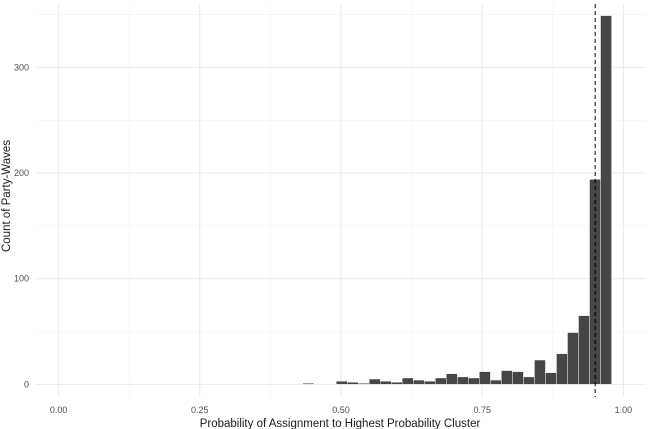 This screenshot has width=648, height=429. What do you see at coordinates (624, 410) in the screenshot?
I see `x-tick-label: 1.00` at bounding box center [624, 410].